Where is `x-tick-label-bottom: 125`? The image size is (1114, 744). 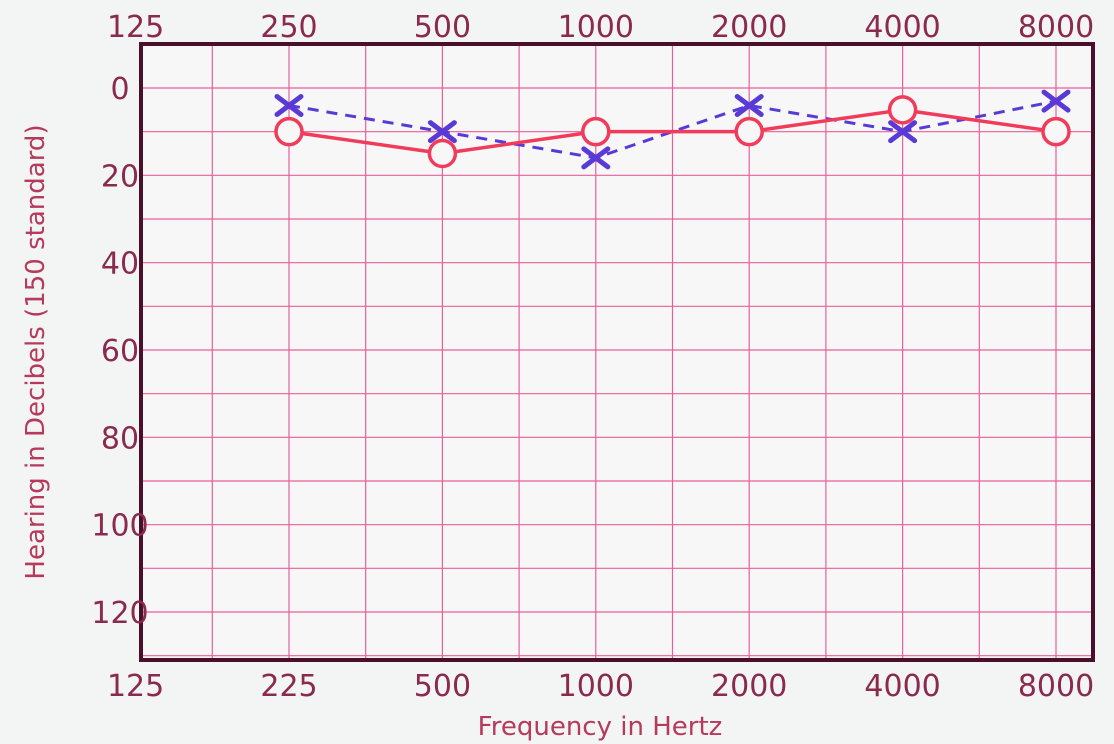 x-tick-label-bottom: 125 is located at coordinates (135, 686).